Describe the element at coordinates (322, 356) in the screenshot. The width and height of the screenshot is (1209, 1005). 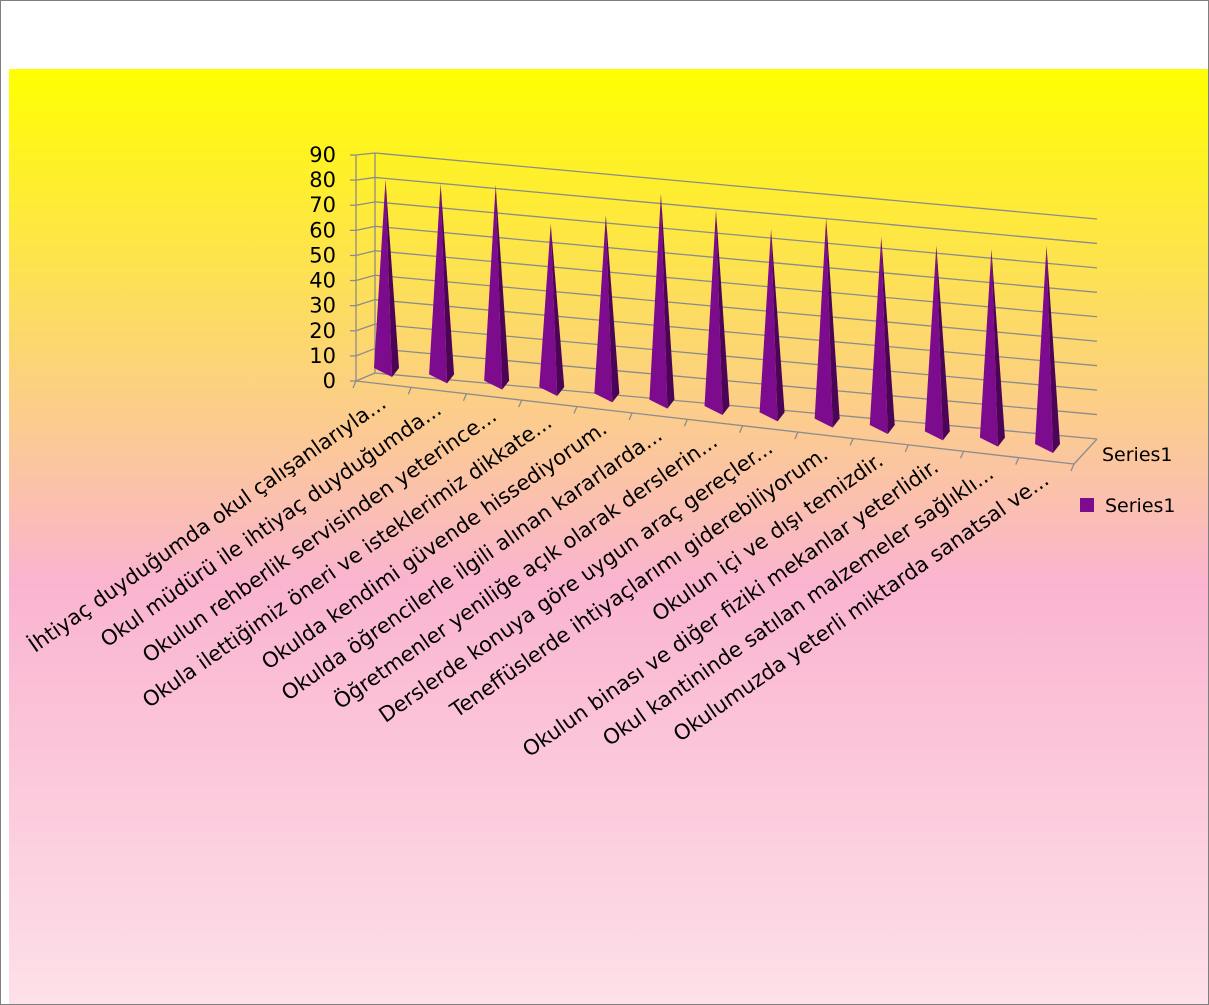
I see `y-tick-label: 10` at that location.